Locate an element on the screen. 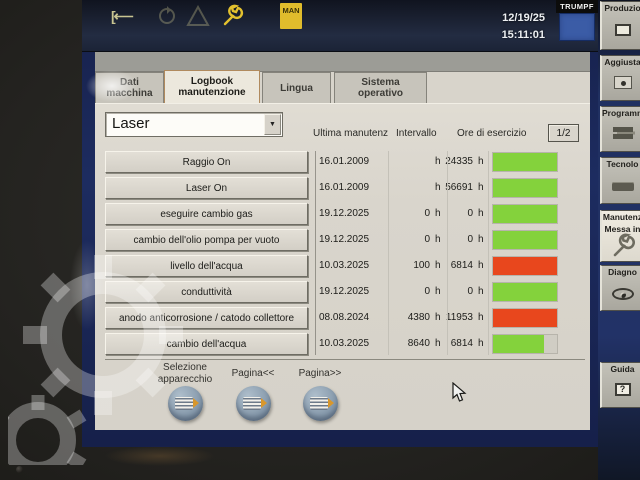  operating-hours-value: 56691 is located at coordinates (459, 187).